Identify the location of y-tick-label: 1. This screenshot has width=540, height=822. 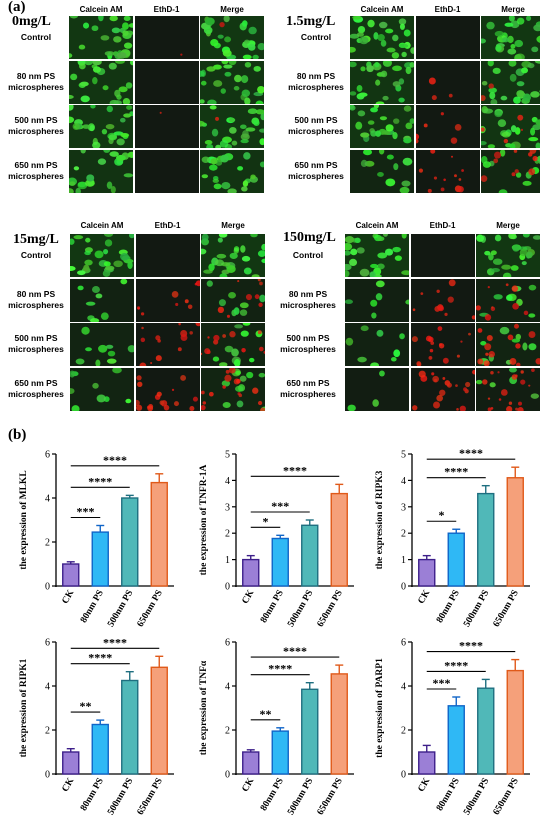
(403, 560).